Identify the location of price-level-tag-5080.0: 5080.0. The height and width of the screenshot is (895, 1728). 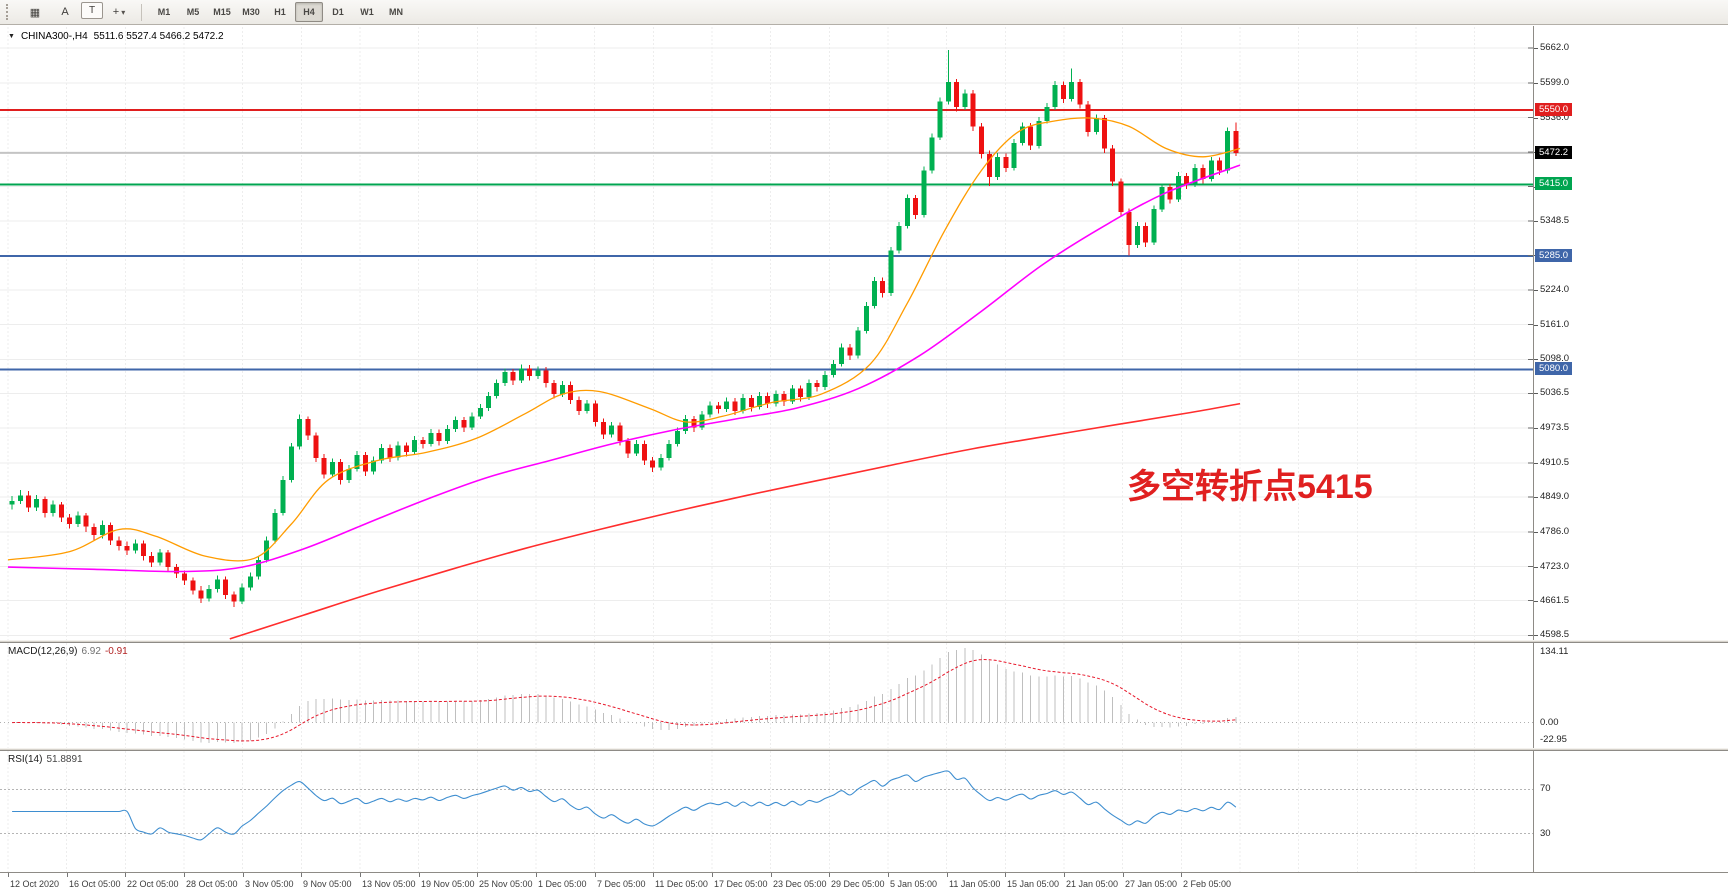
(1554, 368).